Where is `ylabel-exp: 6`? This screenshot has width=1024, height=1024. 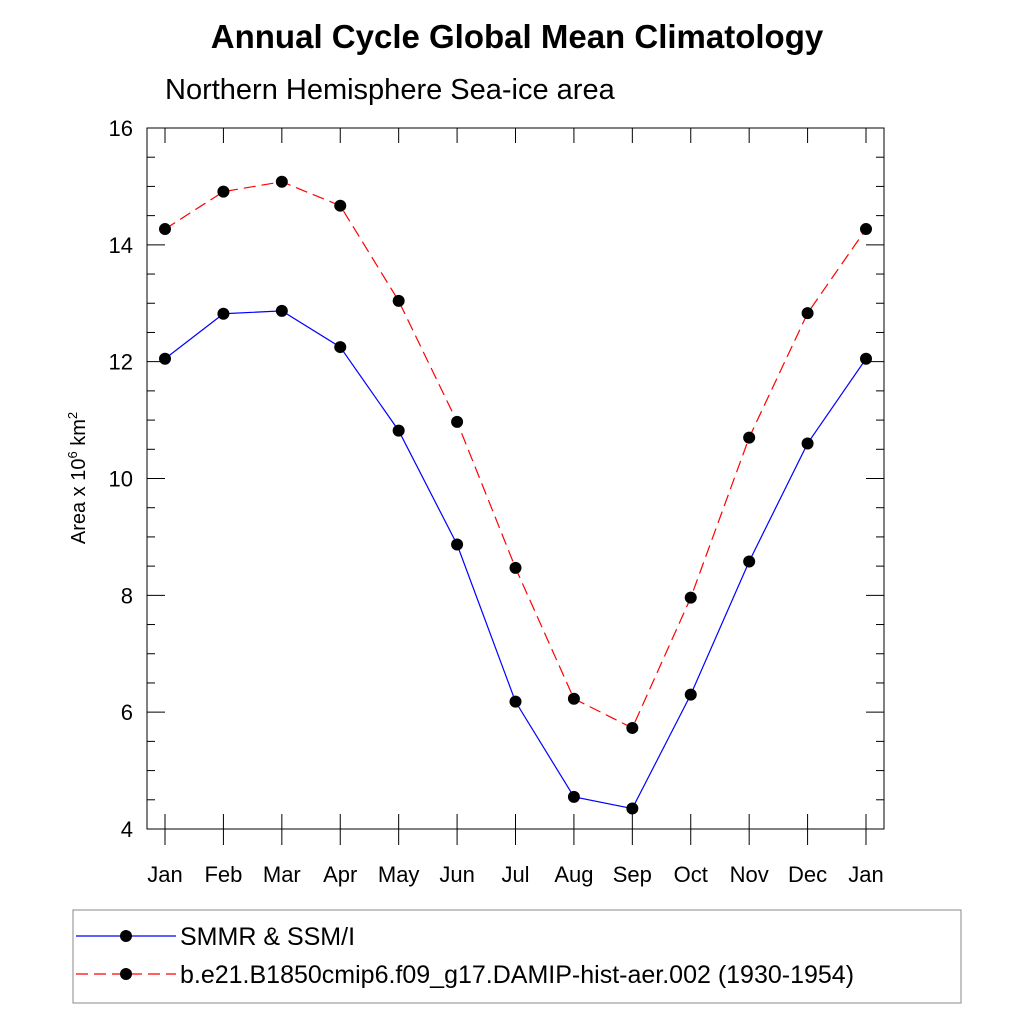 ylabel-exp: 6 is located at coordinates (72, 454).